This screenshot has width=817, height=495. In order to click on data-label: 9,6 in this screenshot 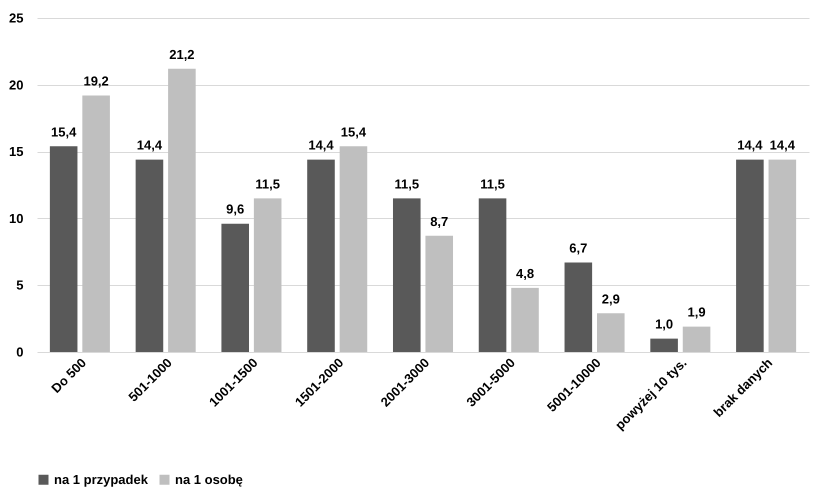, I will do `click(235, 209)`.